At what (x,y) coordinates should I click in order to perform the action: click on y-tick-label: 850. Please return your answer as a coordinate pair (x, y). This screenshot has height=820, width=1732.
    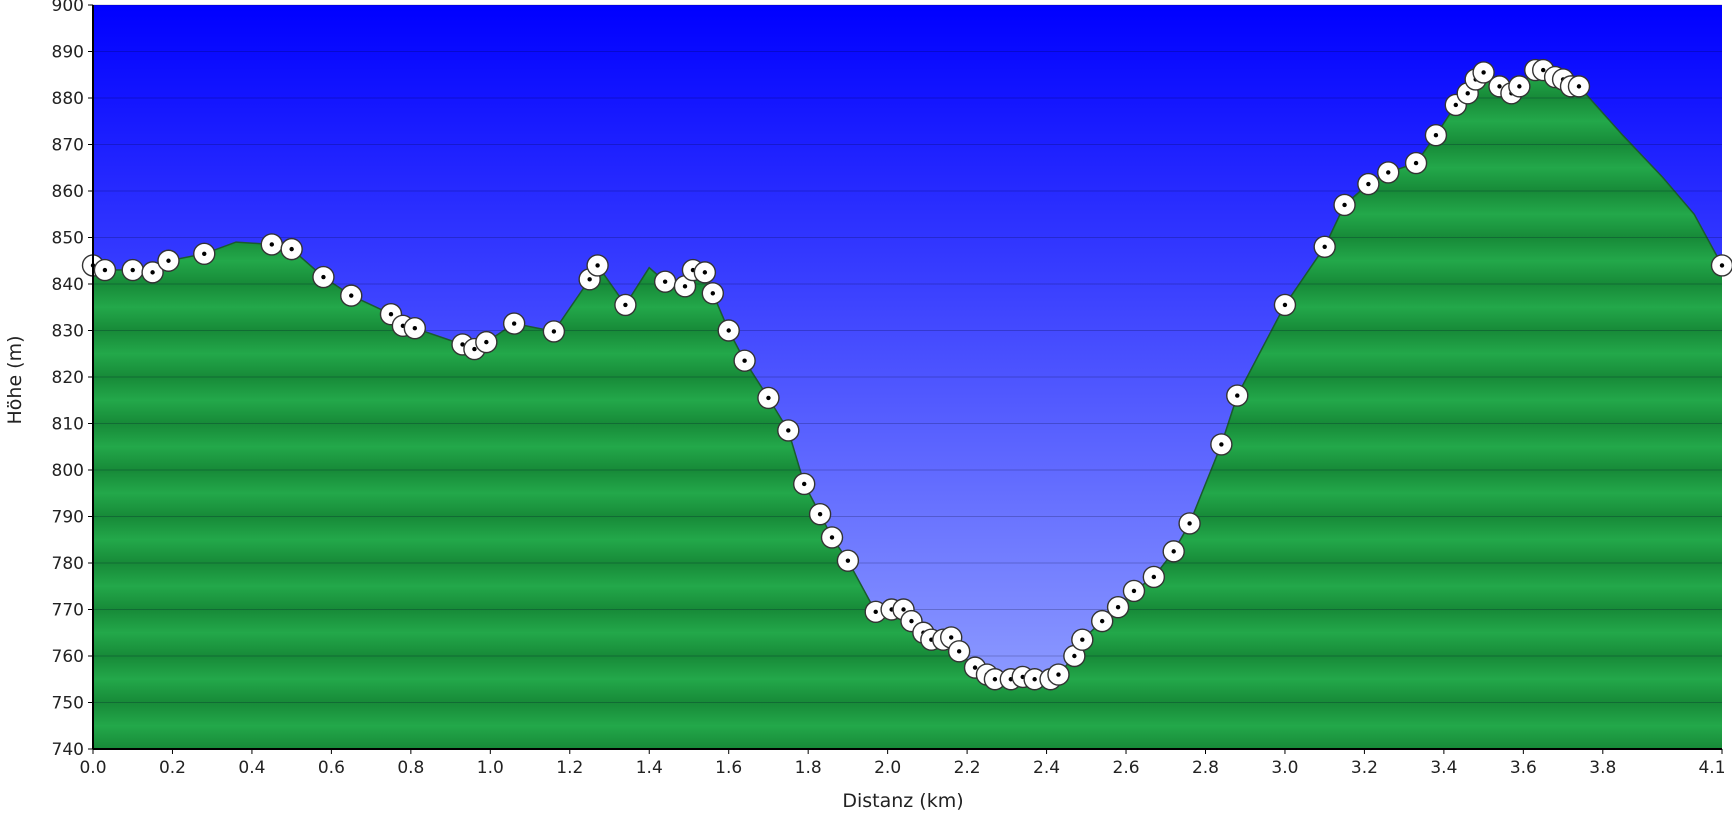
    Looking at the image, I should click on (68, 239).